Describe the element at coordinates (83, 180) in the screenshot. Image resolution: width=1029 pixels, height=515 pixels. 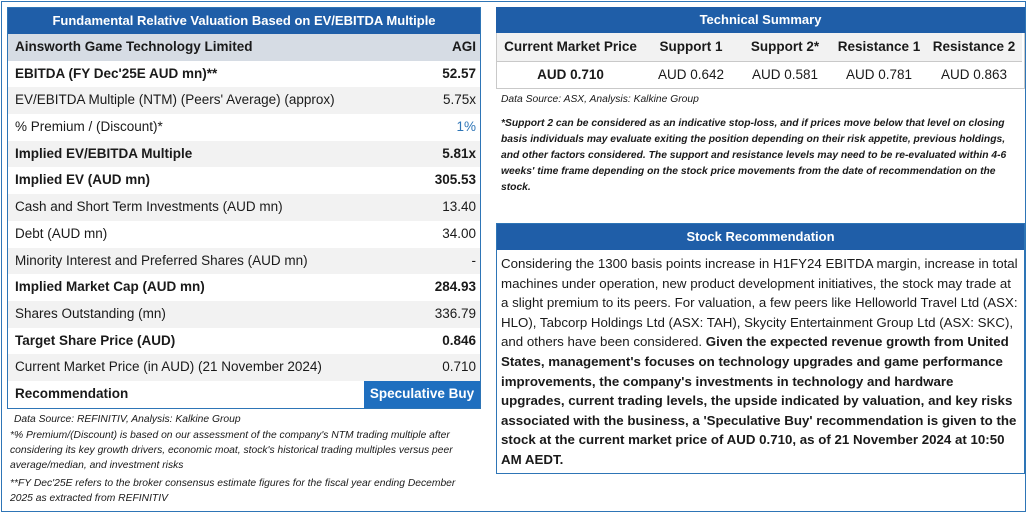
I see `row-label: Implied EV (AUD mn)` at that location.